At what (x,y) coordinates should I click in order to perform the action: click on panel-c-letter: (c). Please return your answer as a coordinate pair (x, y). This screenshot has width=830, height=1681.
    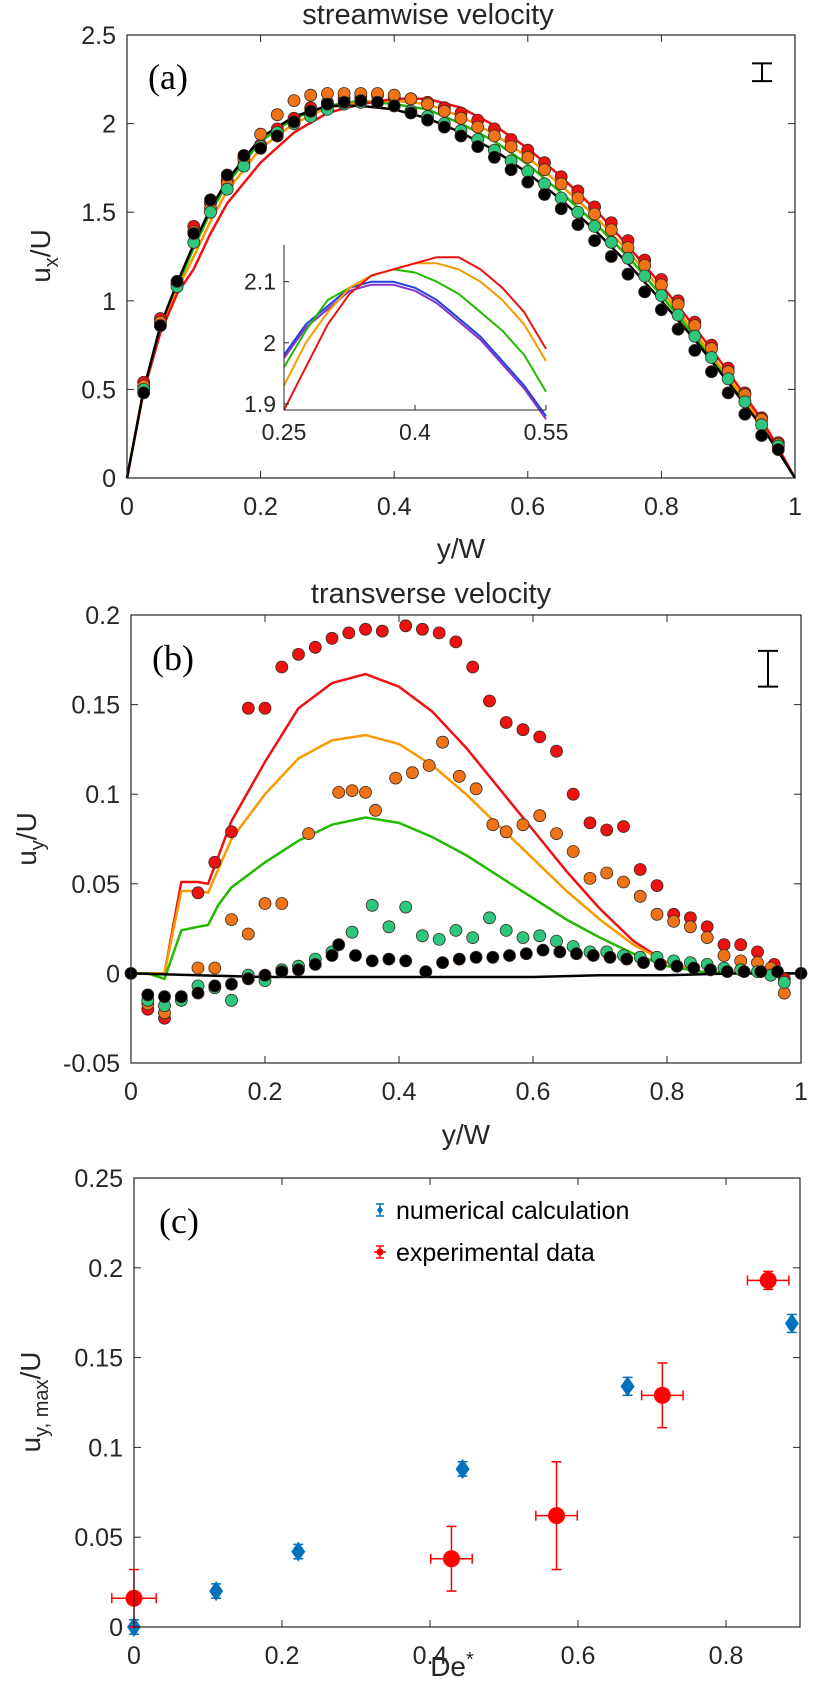
    Looking at the image, I should click on (179, 1221).